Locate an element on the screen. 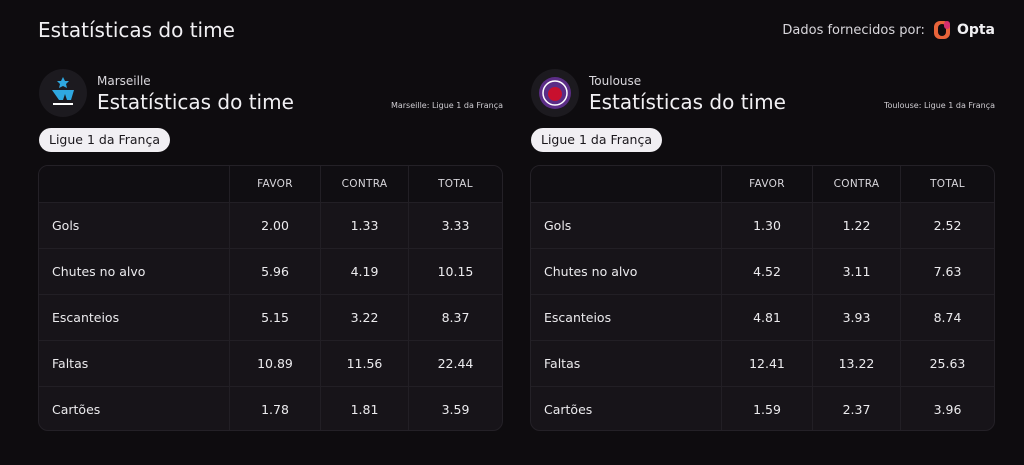 The image size is (1024, 465). stat-value: 3.22 is located at coordinates (364, 317).